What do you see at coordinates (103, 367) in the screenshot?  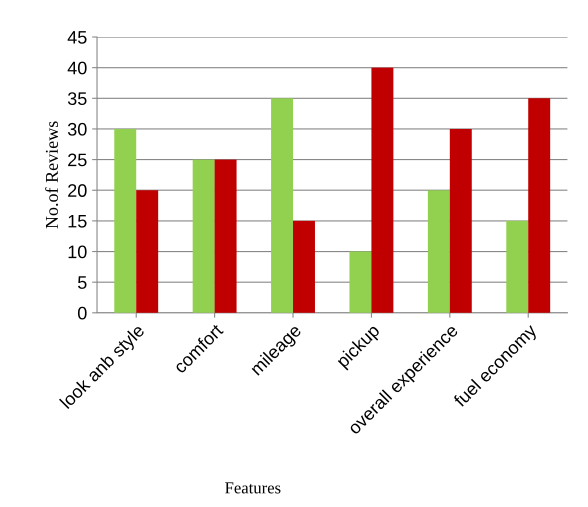 I see `x-tick-label: look anb style` at bounding box center [103, 367].